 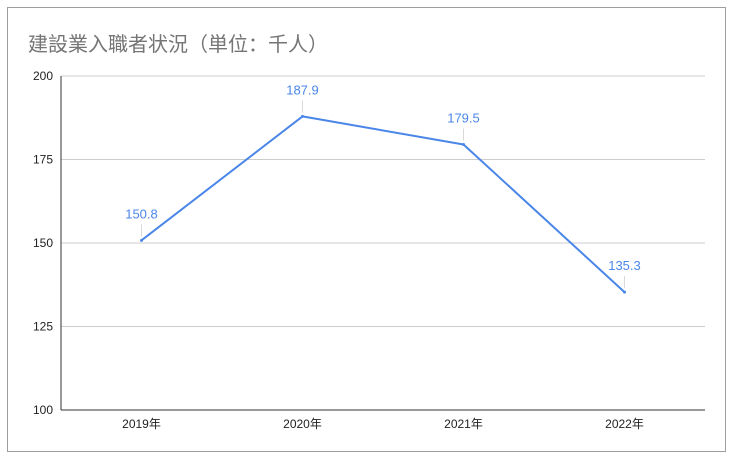 I want to click on x-tick-label: 2022年, so click(x=624, y=424).